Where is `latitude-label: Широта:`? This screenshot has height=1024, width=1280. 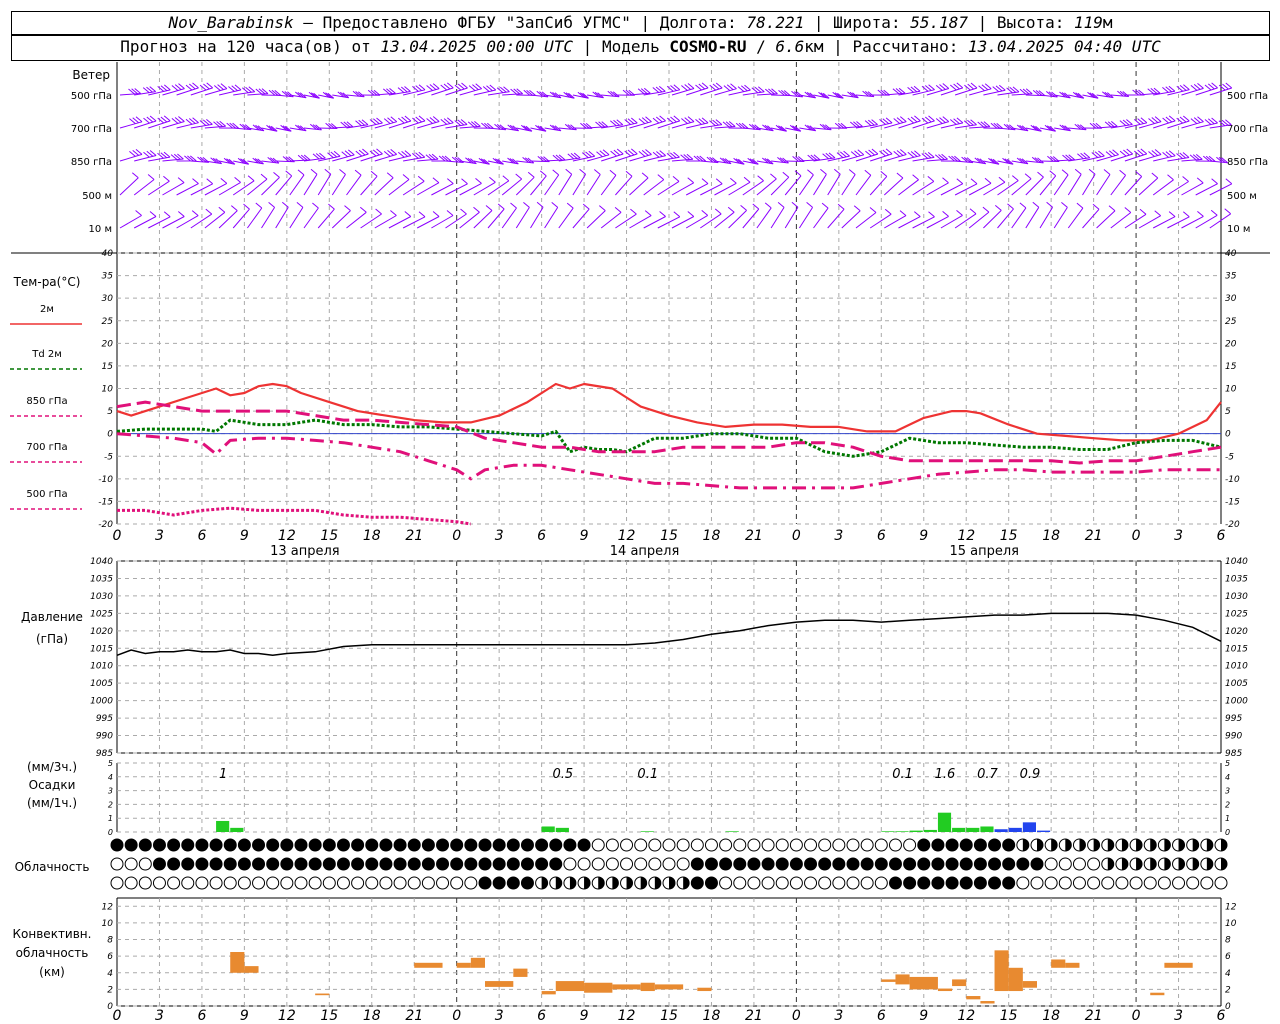 latitude-label: Широта: is located at coordinates (867, 22).